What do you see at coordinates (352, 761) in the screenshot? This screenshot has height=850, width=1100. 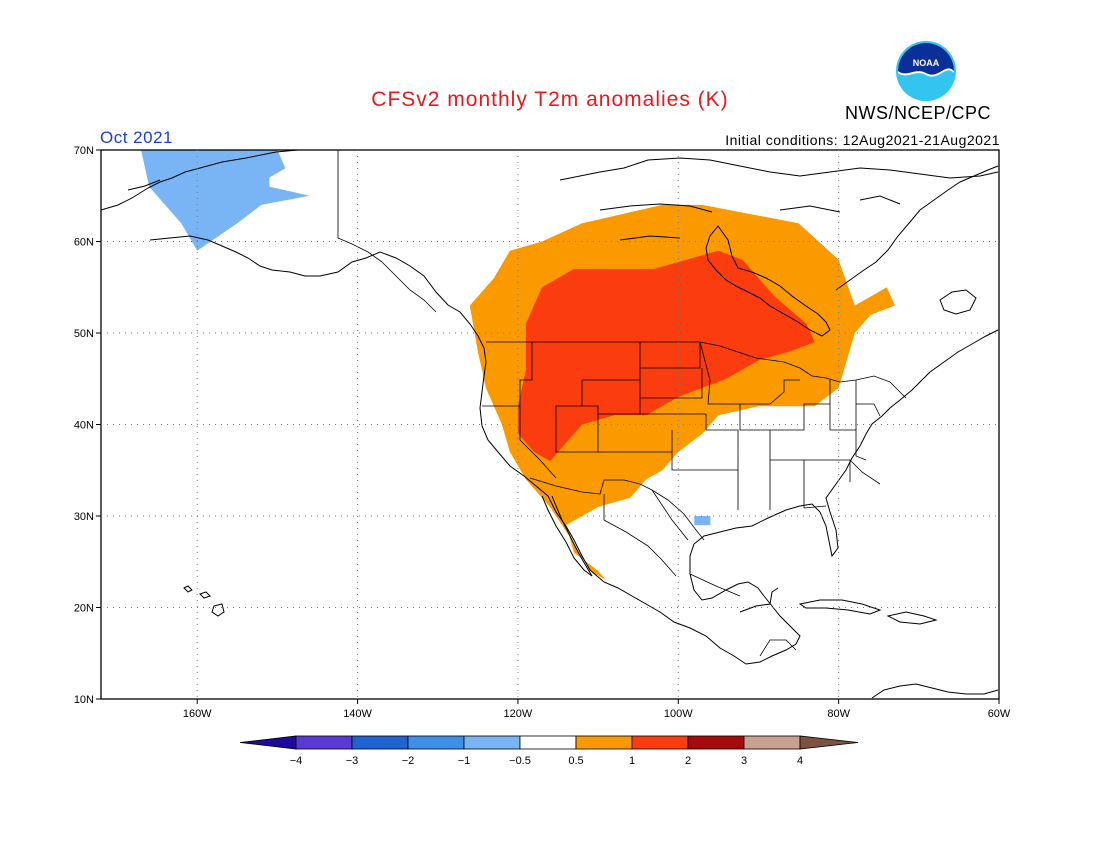 I see `colorbar-label: −3` at bounding box center [352, 761].